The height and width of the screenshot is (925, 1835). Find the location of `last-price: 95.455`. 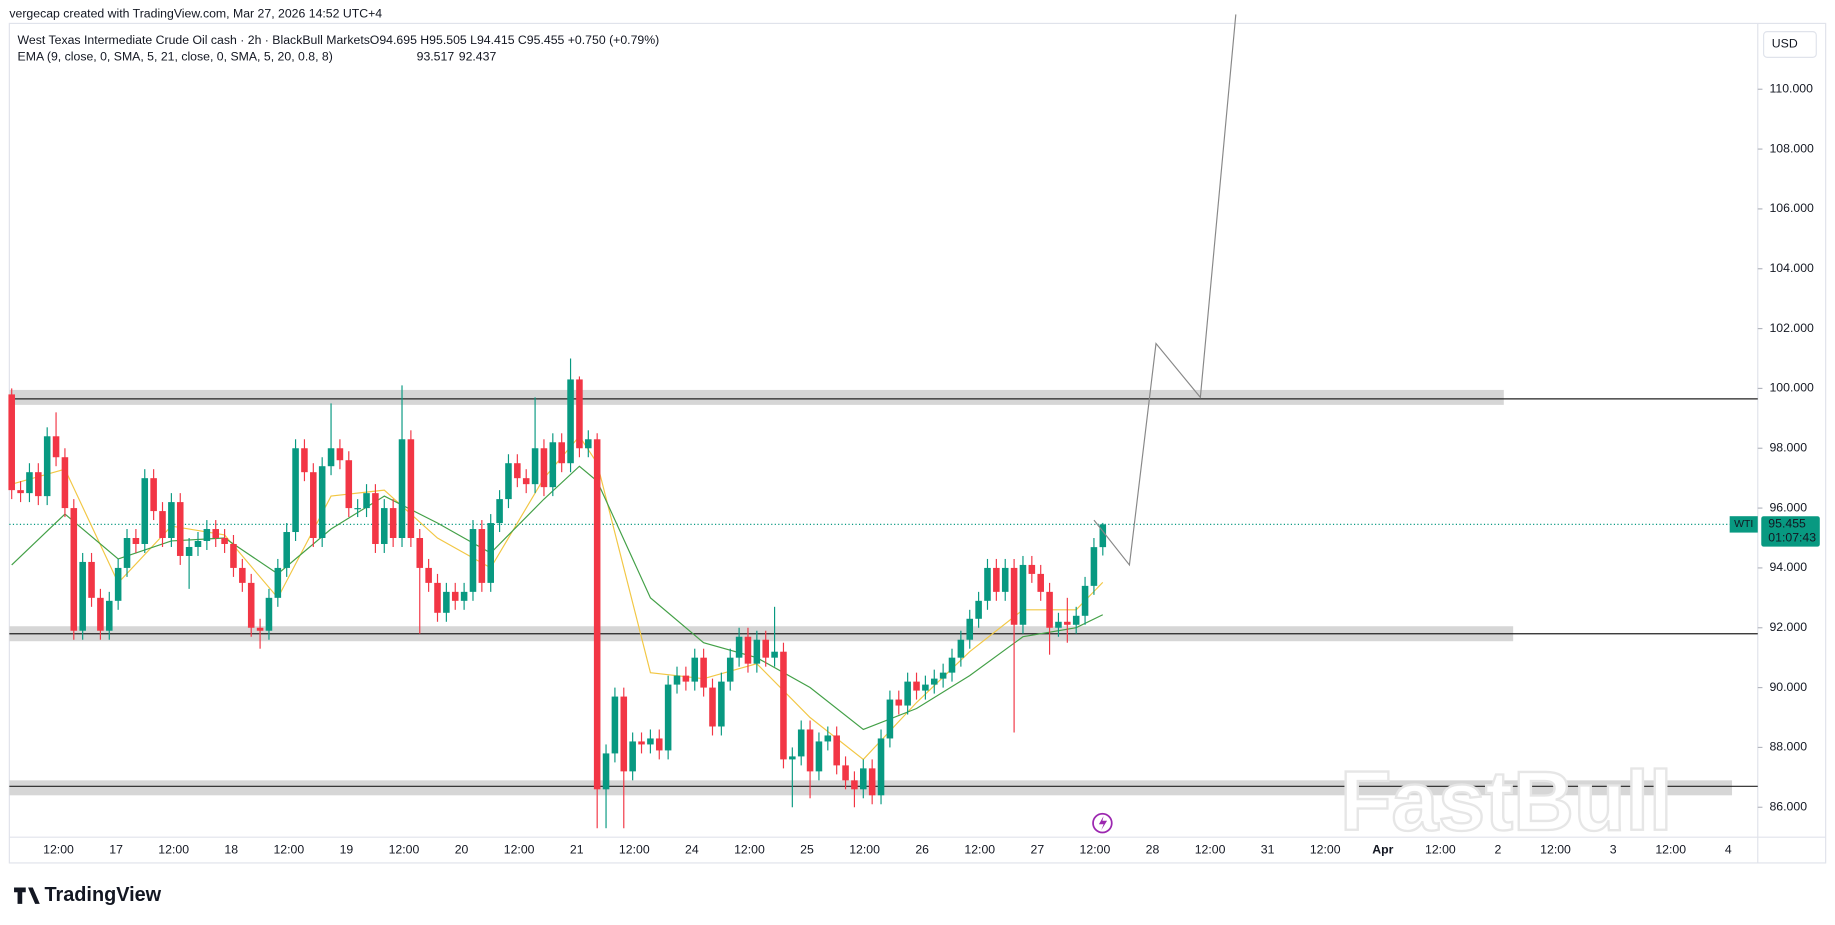

last-price: 95.455 is located at coordinates (1787, 524).